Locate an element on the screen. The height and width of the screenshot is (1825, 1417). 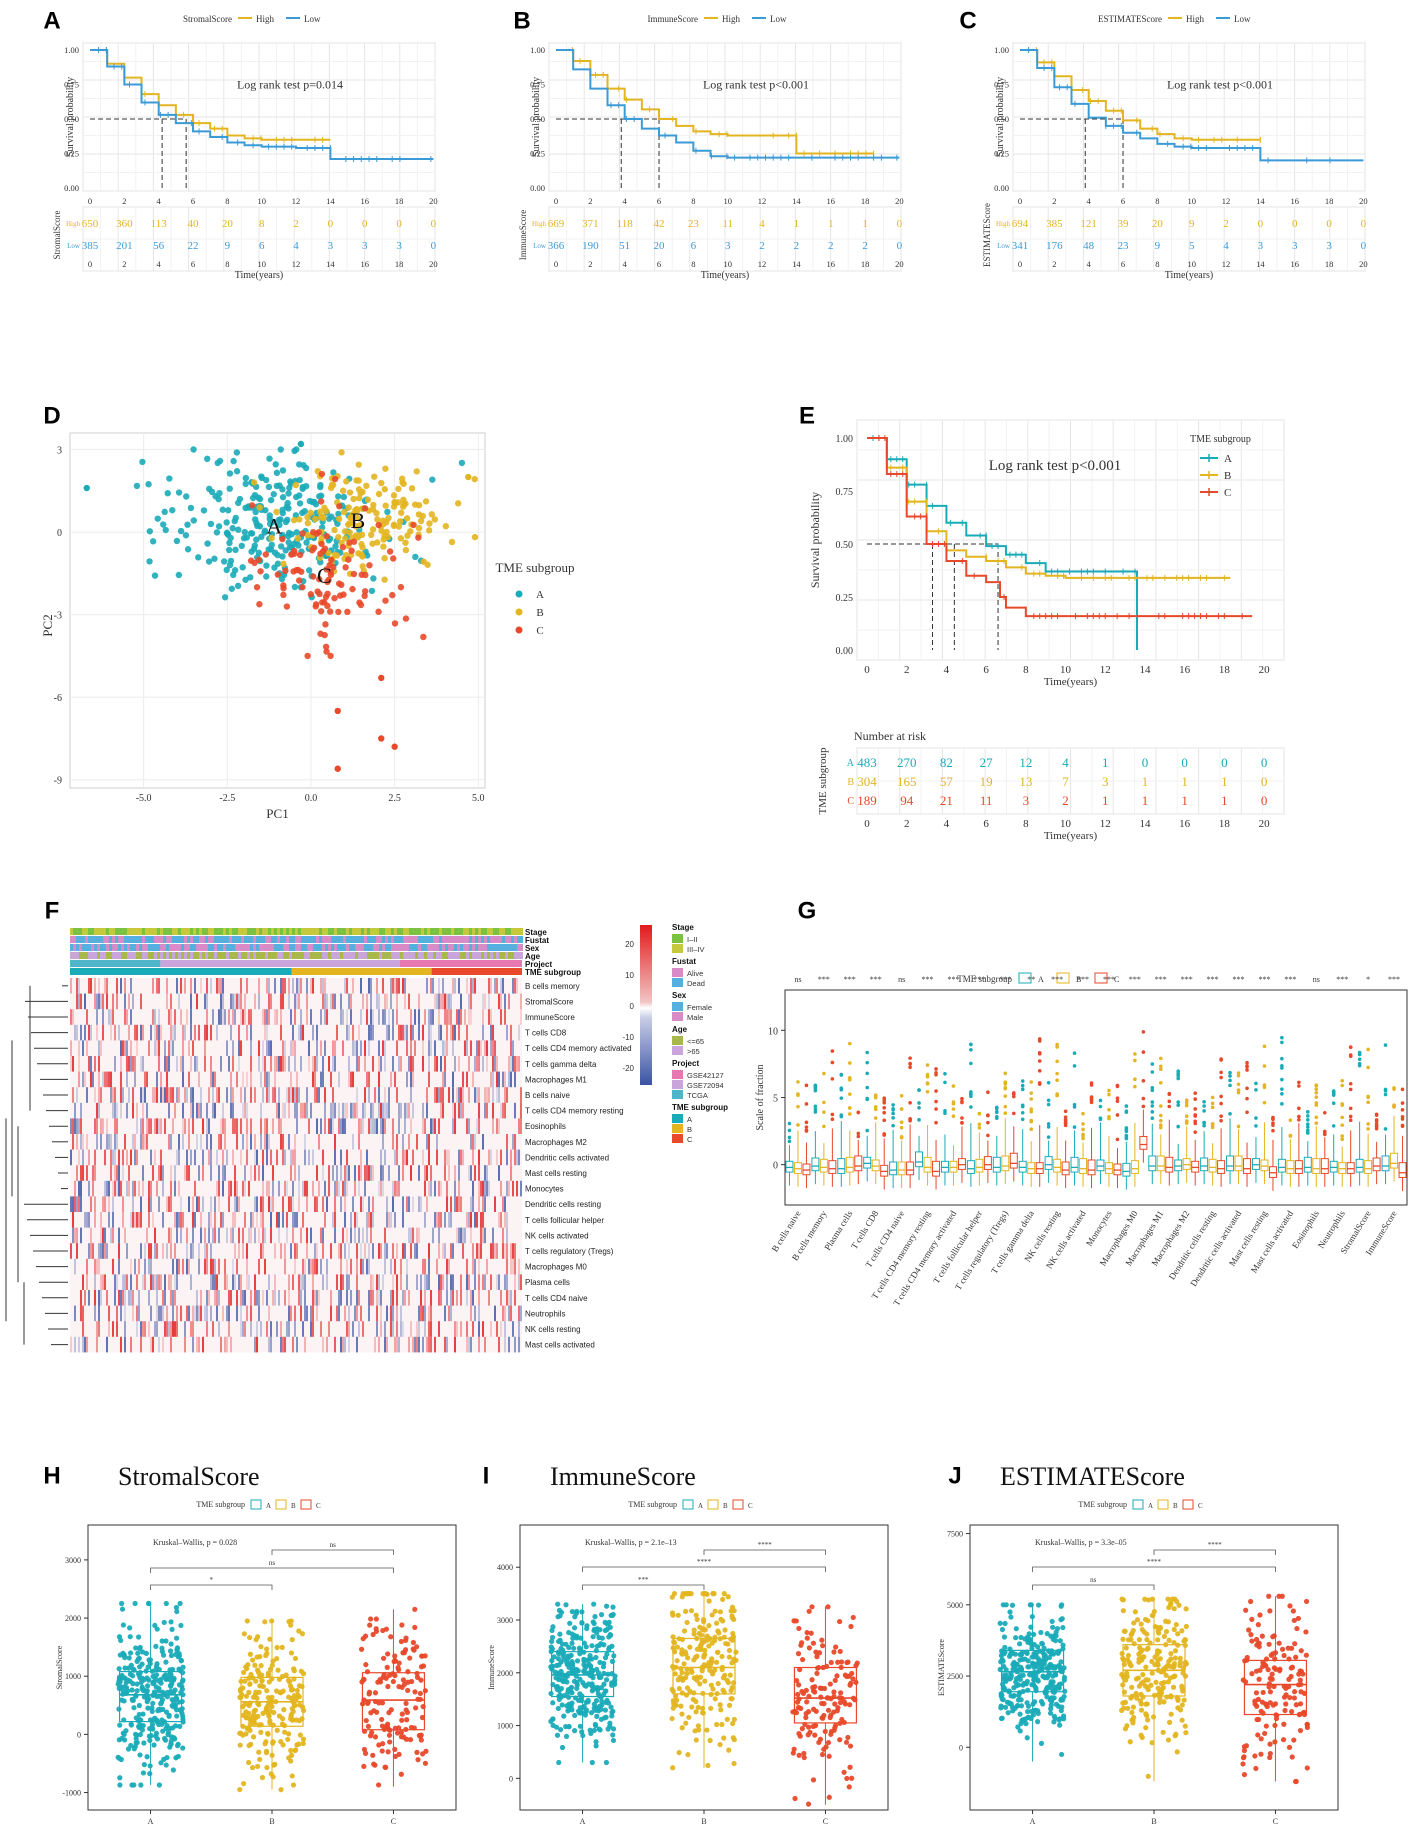
risk-count: 118 is located at coordinates (625, 224).